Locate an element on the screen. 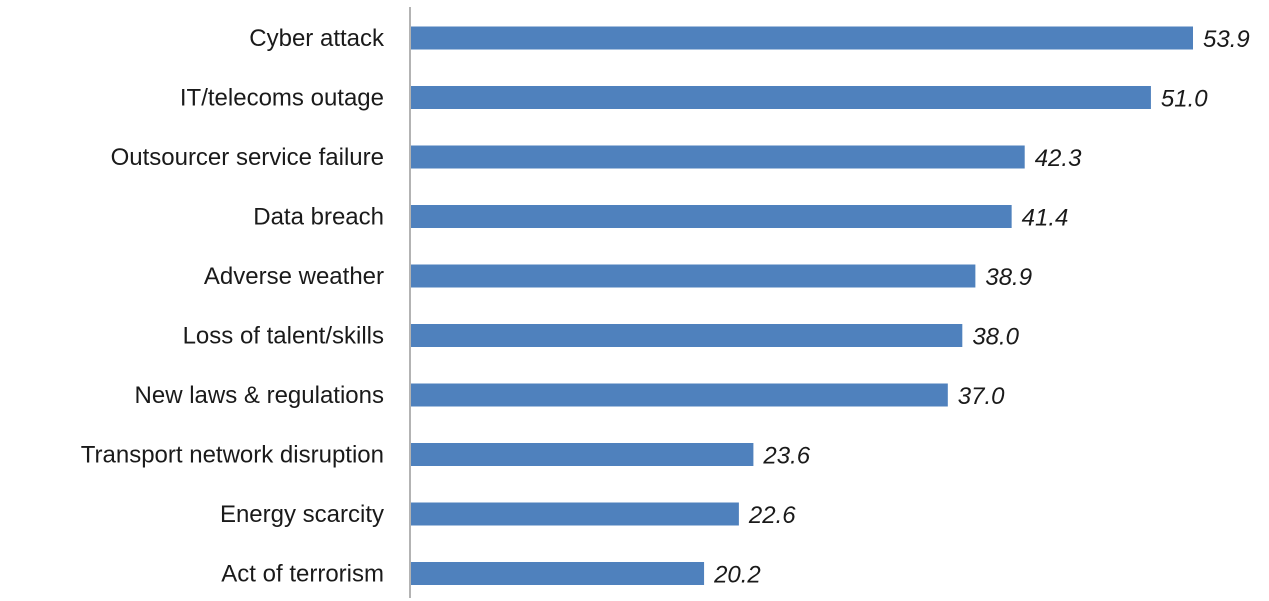  value-label-3: 41.4 is located at coordinates (1045, 218).